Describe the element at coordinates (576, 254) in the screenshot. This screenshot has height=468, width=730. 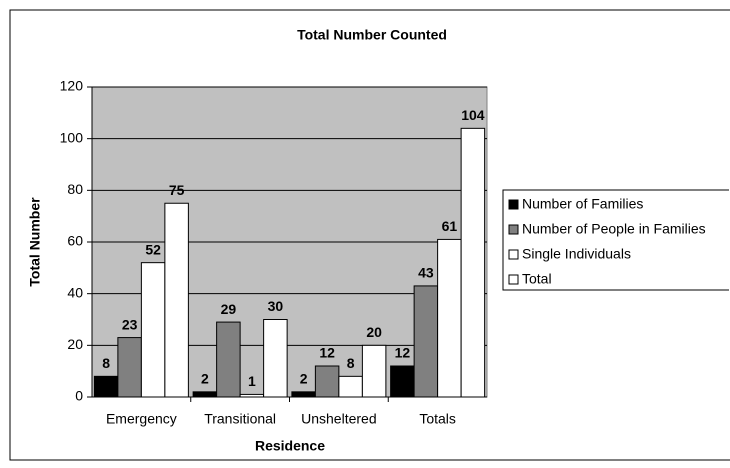
I see `legend-label: Single Individuals` at that location.